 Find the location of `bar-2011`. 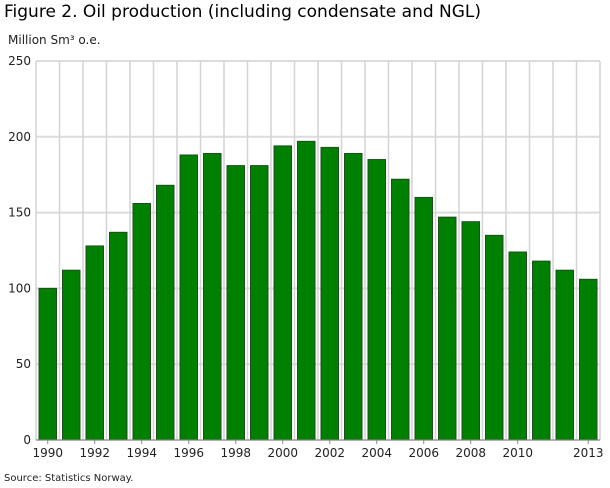

bar-2011 is located at coordinates (541, 350).